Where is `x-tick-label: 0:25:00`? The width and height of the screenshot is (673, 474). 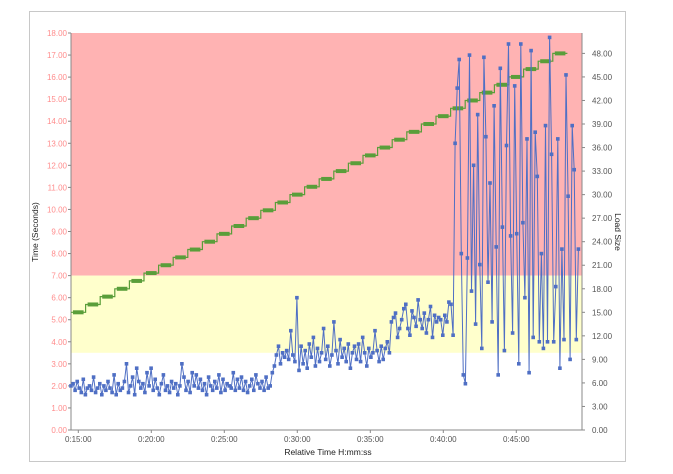
x-tick-label: 0:25:00 is located at coordinates (224, 439).